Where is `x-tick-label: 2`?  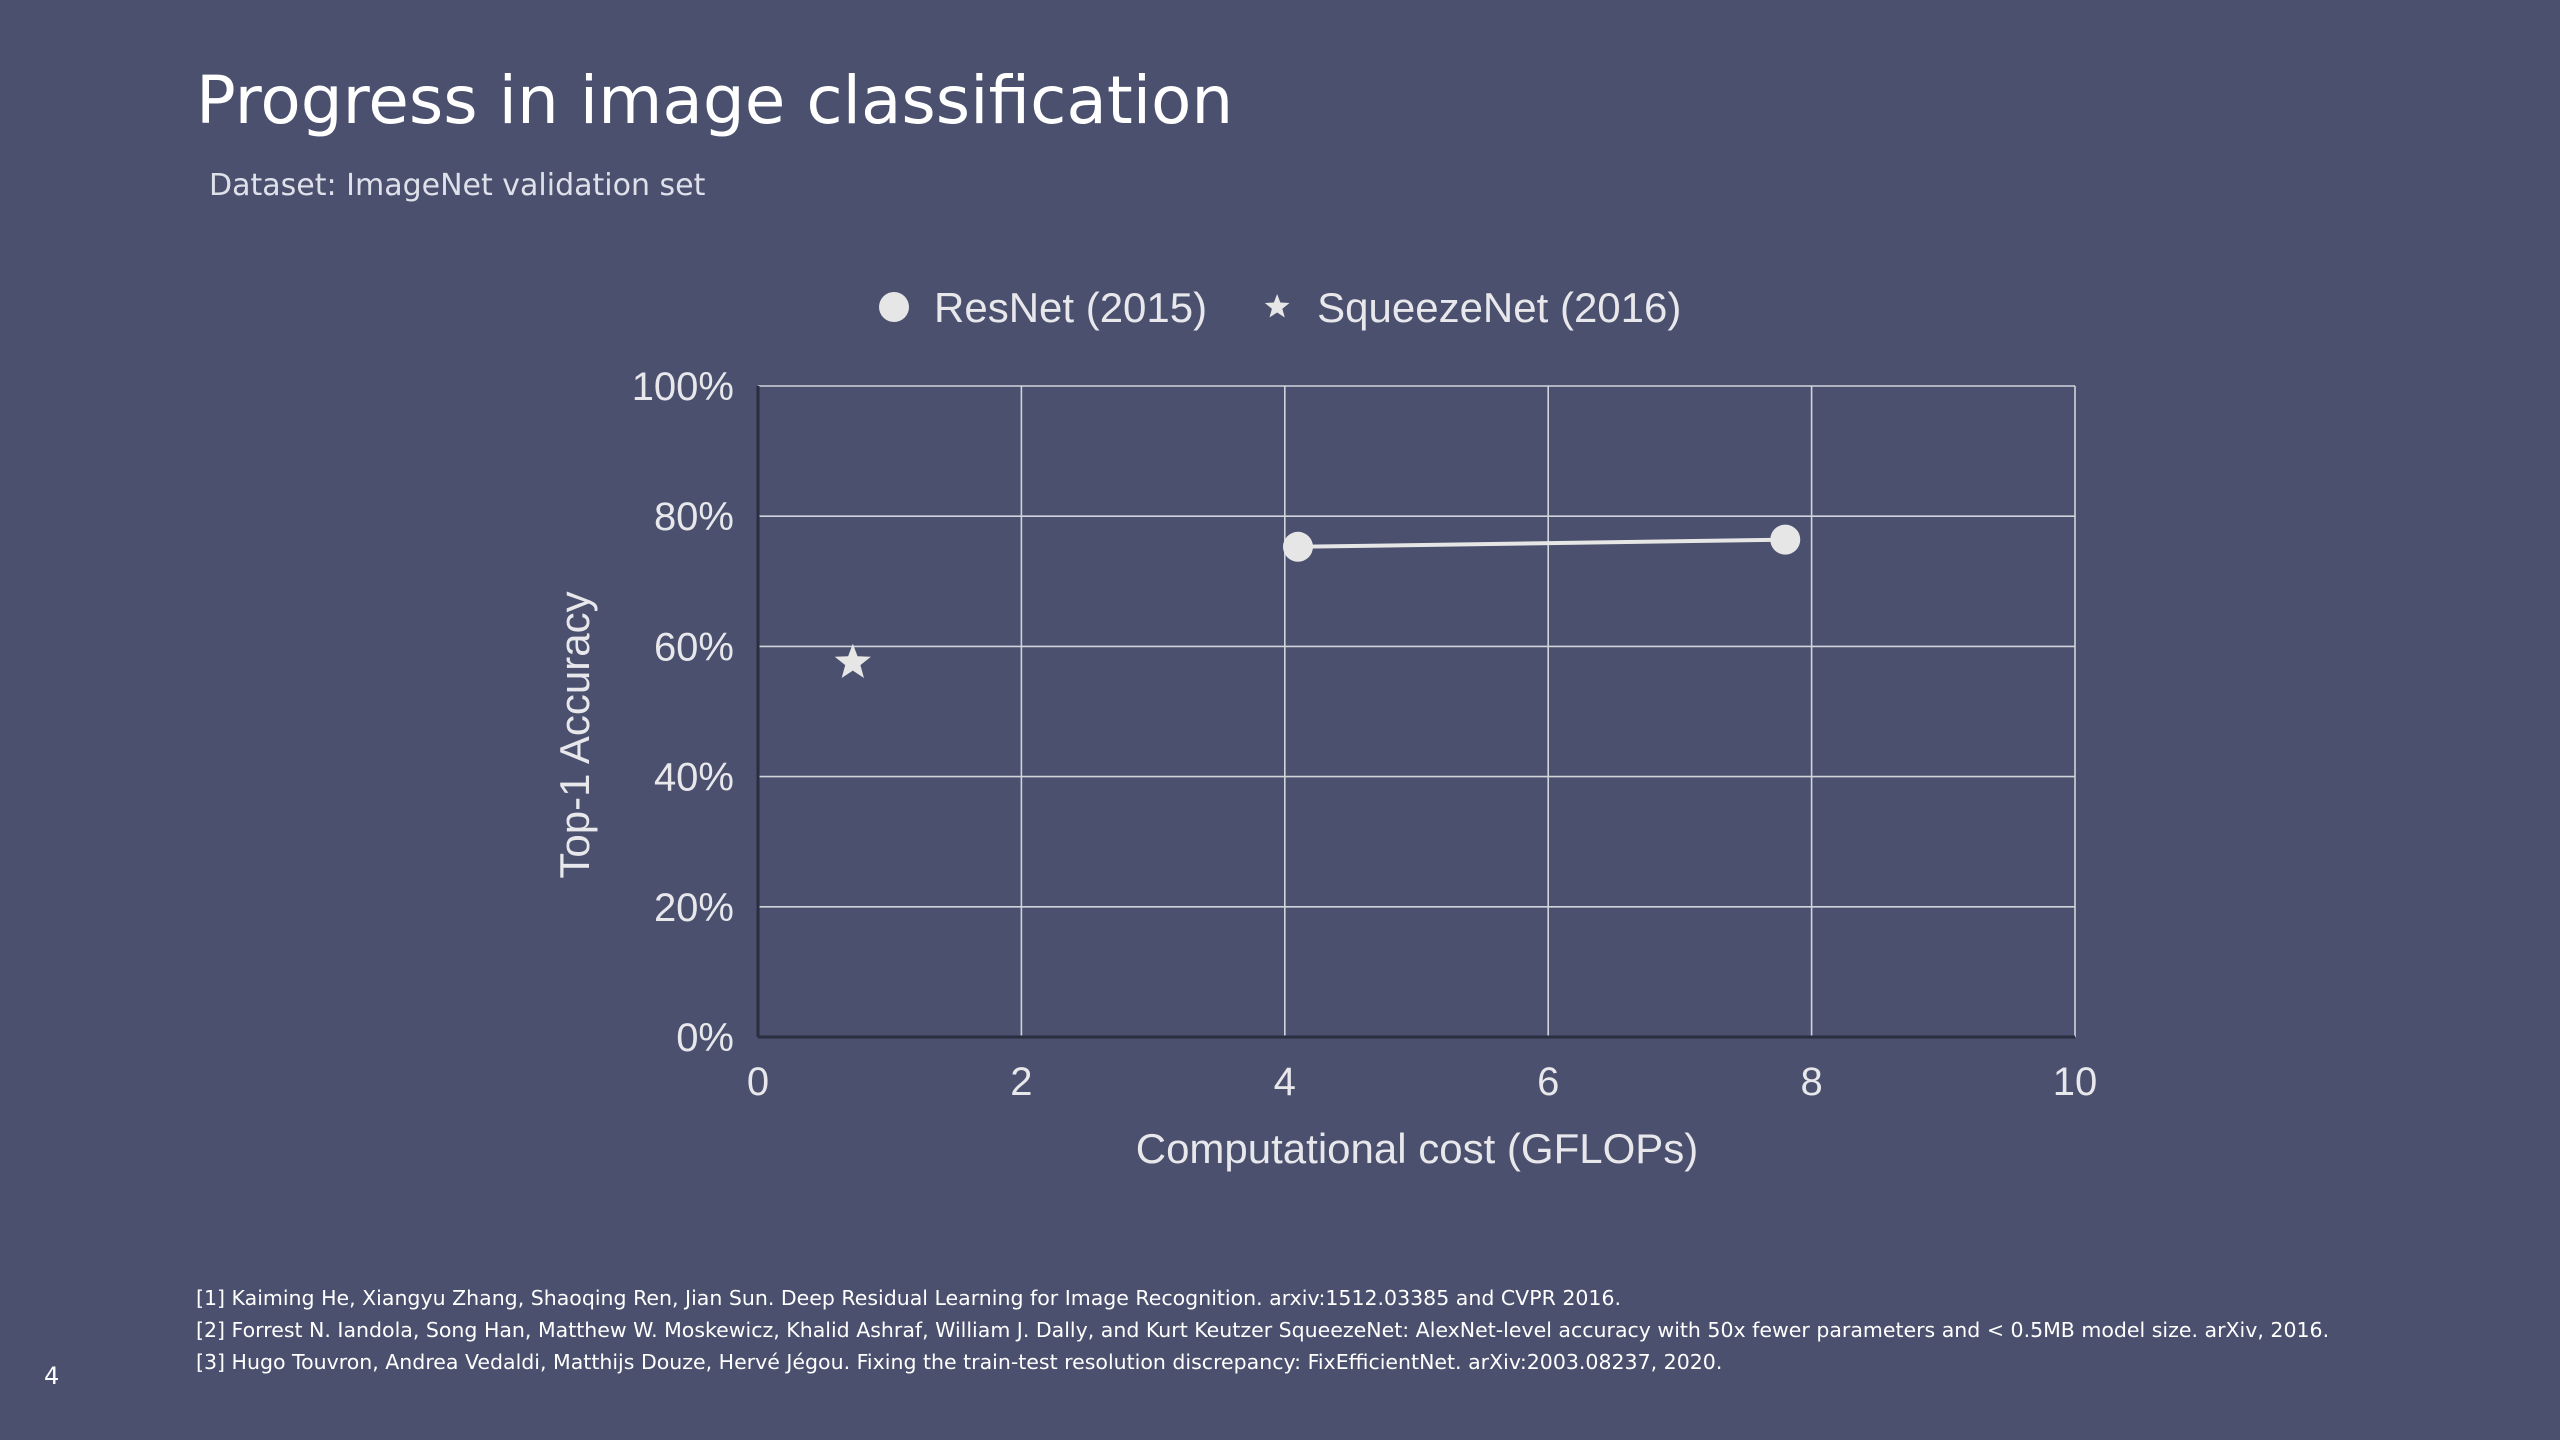 x-tick-label: 2 is located at coordinates (1021, 1082).